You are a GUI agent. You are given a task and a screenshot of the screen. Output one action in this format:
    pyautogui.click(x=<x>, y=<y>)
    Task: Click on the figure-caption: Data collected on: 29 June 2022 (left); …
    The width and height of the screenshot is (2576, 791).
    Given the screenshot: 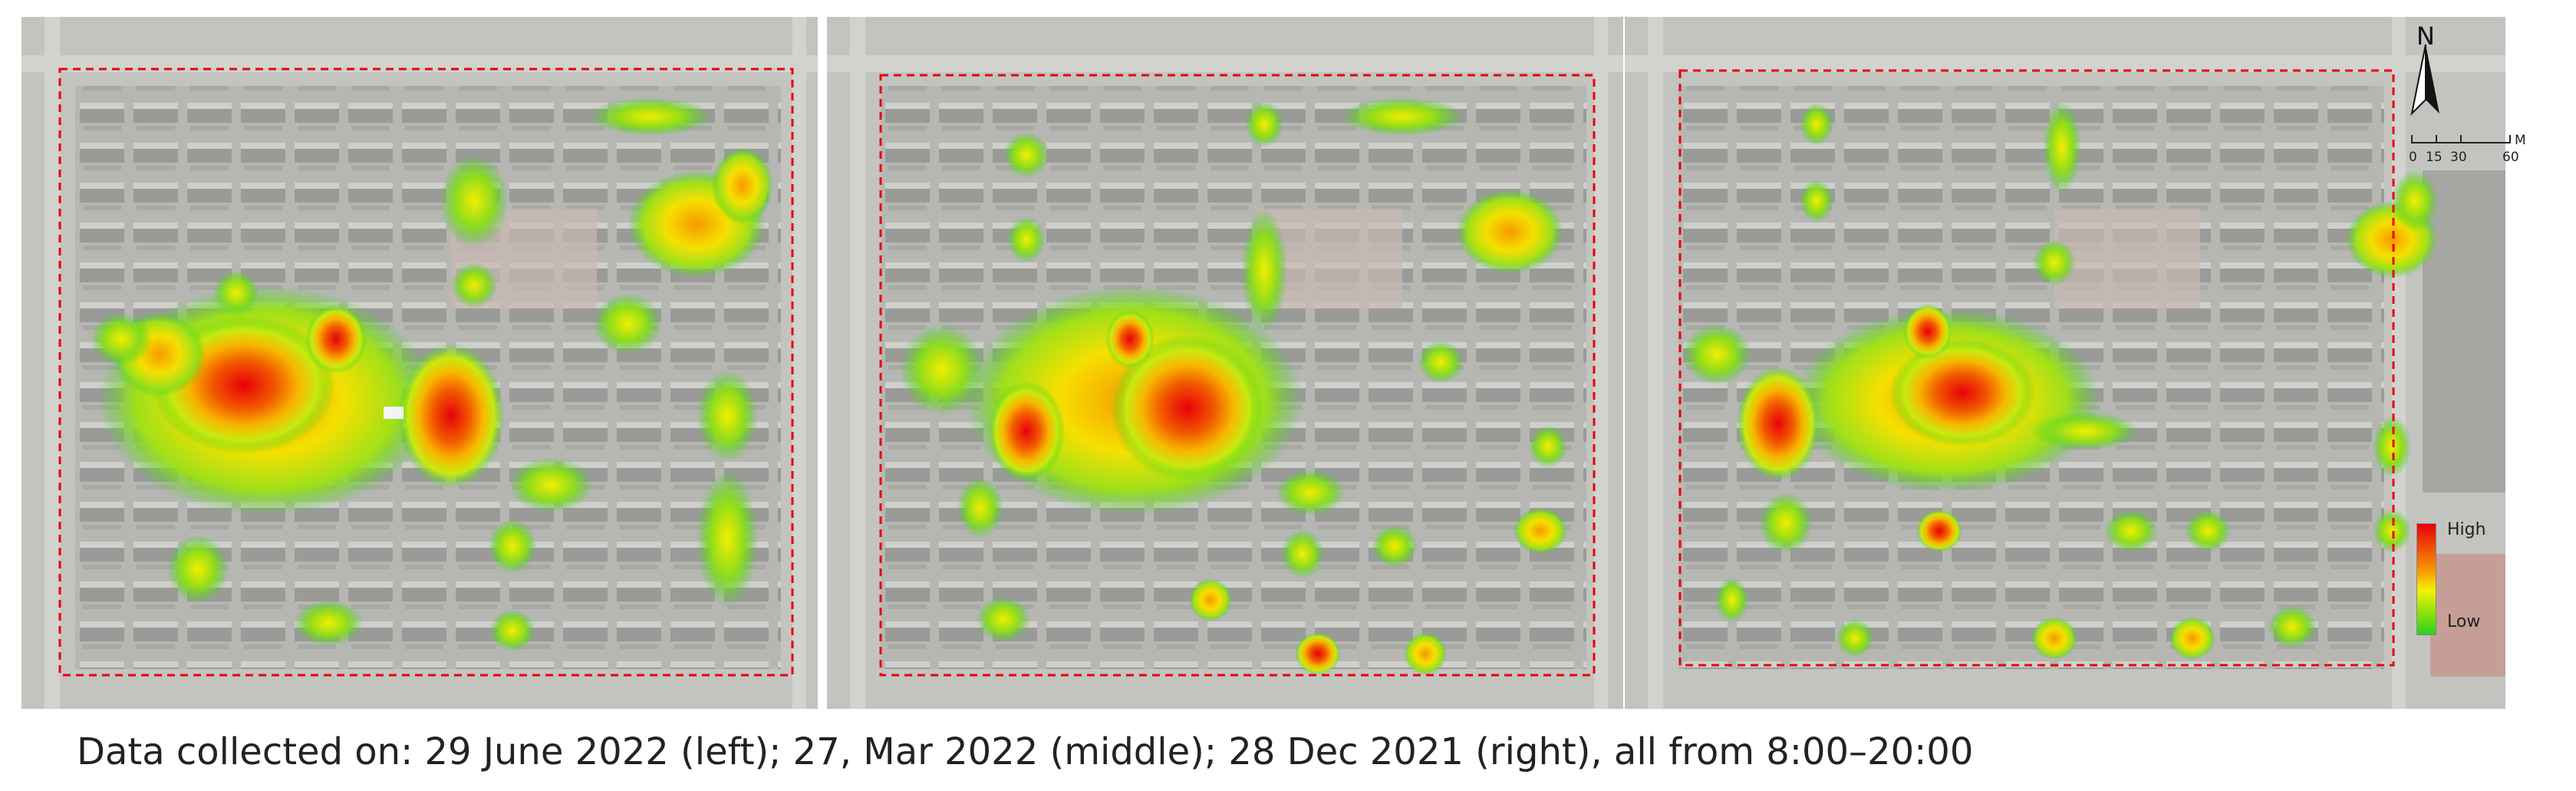 What is the action you would take?
    pyautogui.click(x=1025, y=751)
    